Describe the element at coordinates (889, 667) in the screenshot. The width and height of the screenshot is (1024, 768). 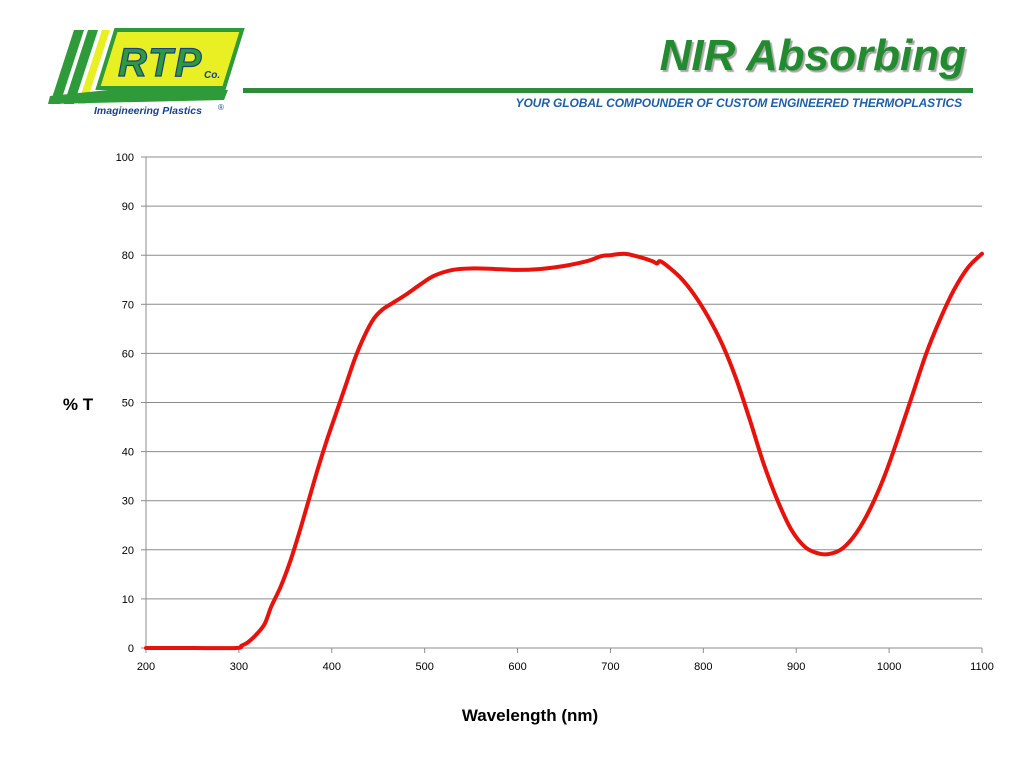
I see `x-tick-label-1000: 1000` at that location.